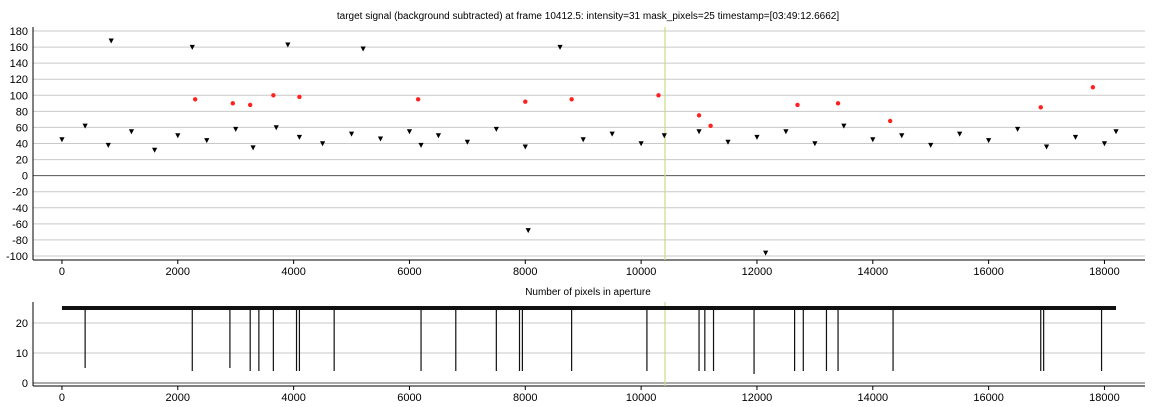 Image resolution: width=1152 pixels, height=407 pixels. Describe the element at coordinates (588, 292) in the screenshot. I see `bottom-chart-title: Number of pixels in aperture` at that location.